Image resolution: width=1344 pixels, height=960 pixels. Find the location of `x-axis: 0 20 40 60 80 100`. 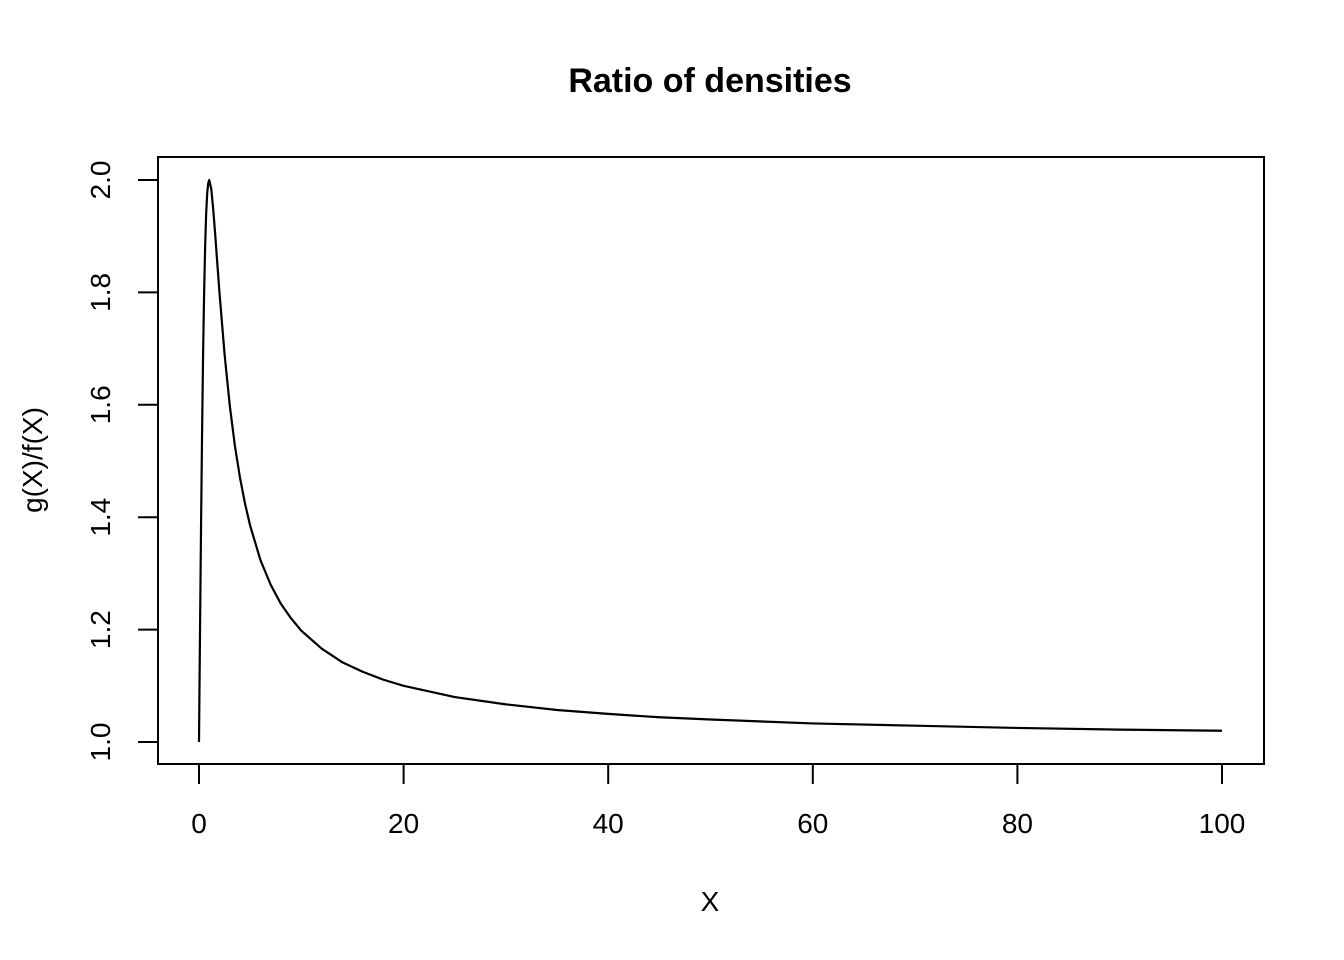

x-axis: 0 20 40 60 80 100 is located at coordinates (718, 801).